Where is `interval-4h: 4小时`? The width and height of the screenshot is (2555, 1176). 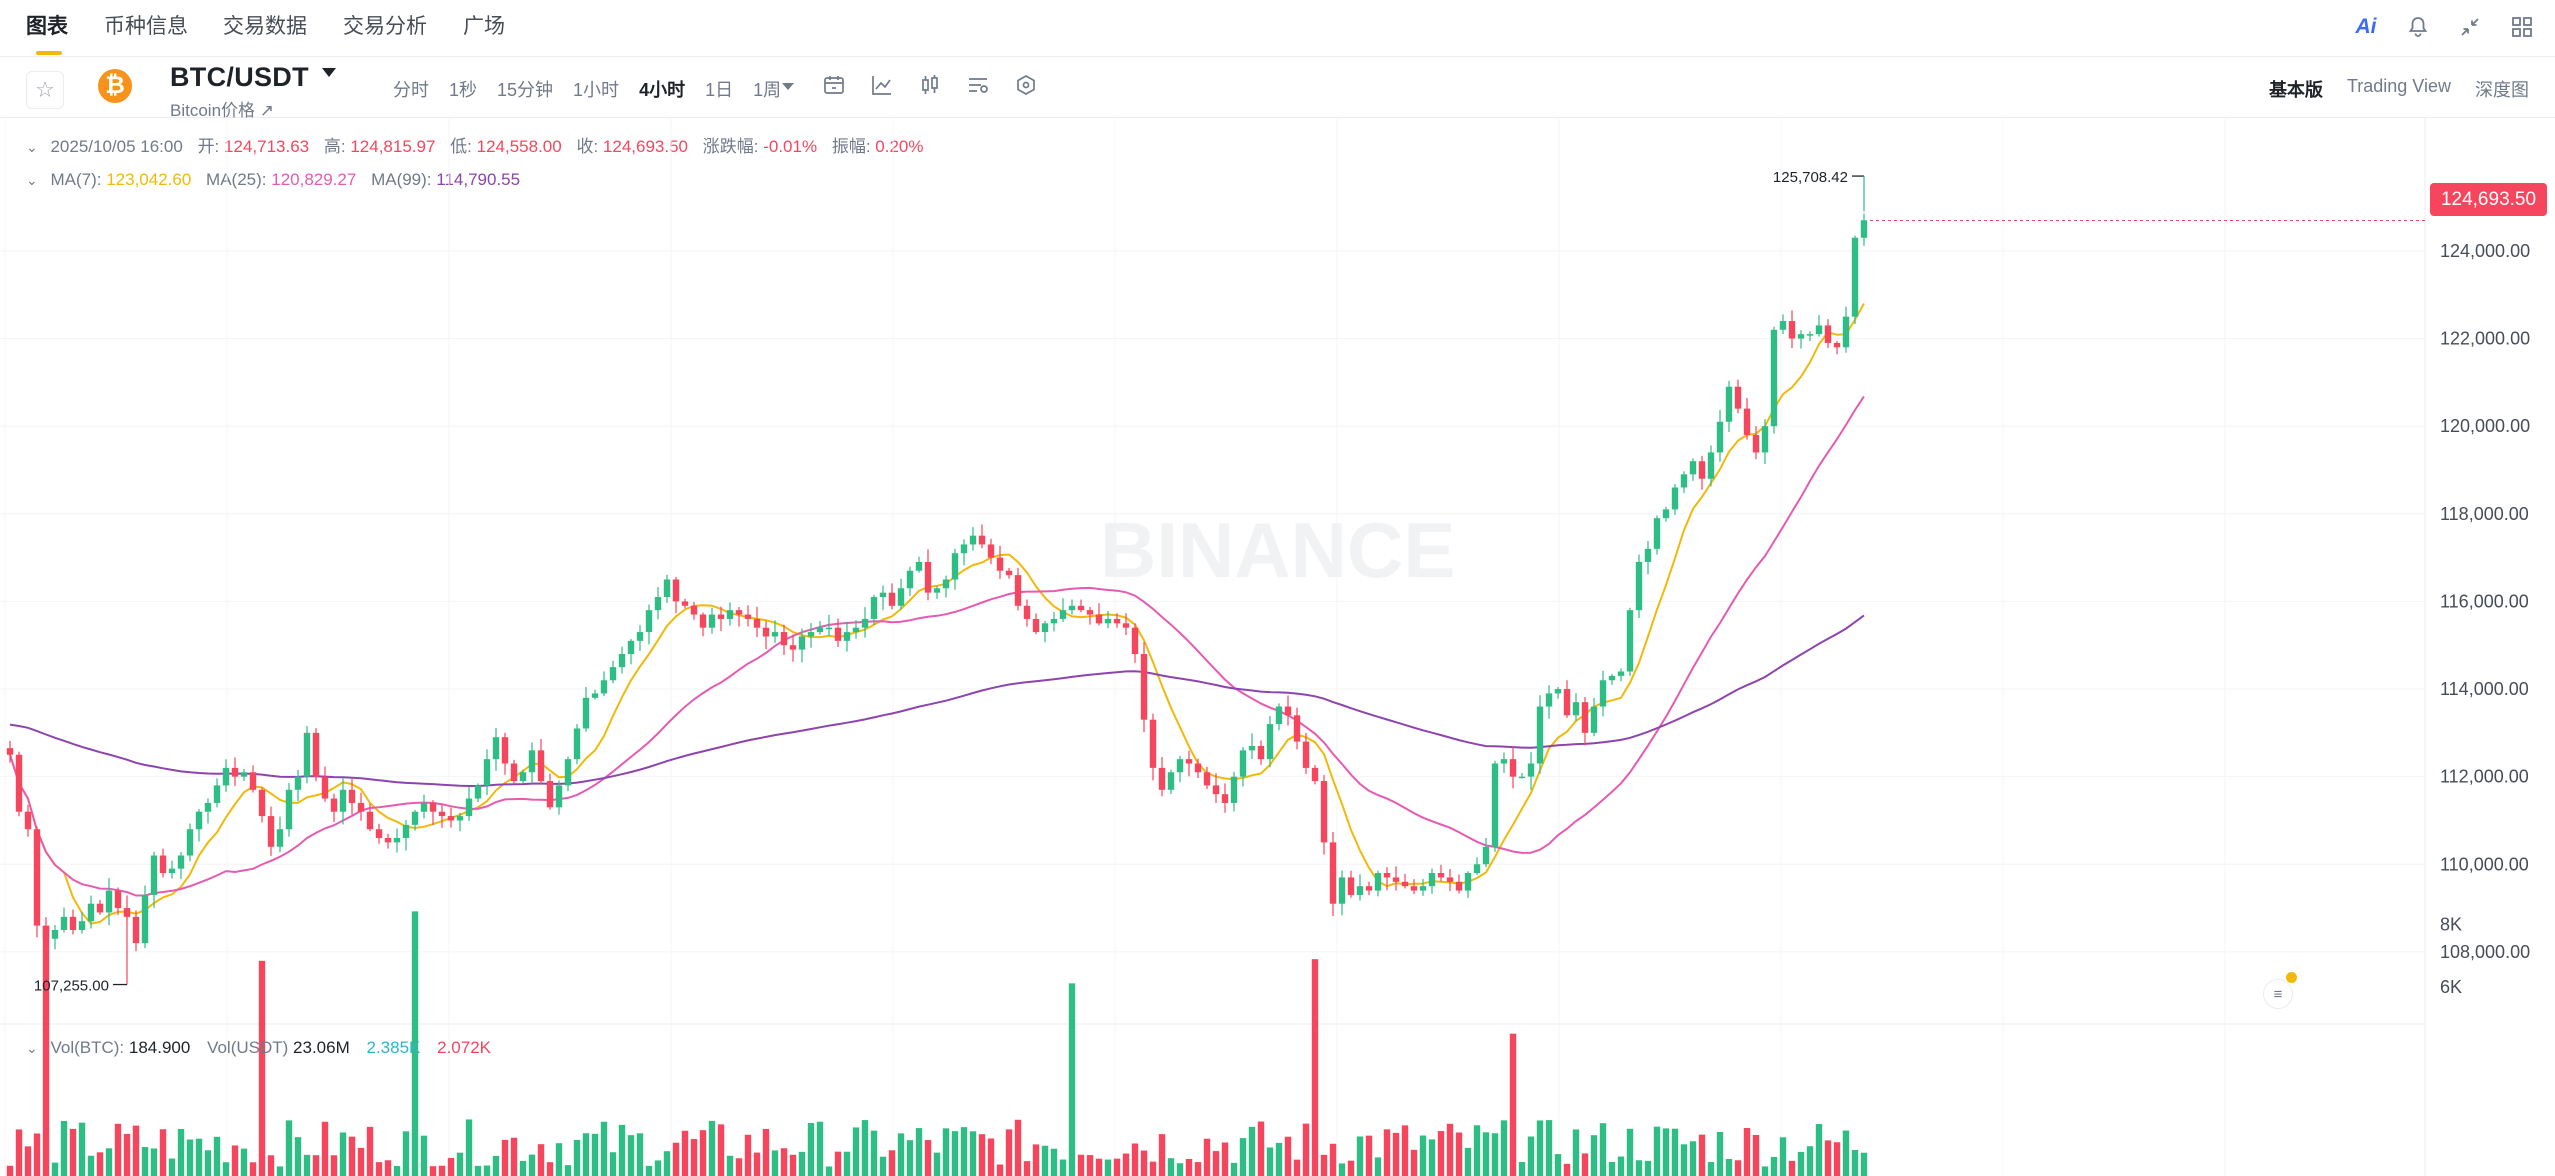
interval-4h: 4小时 is located at coordinates (662, 90).